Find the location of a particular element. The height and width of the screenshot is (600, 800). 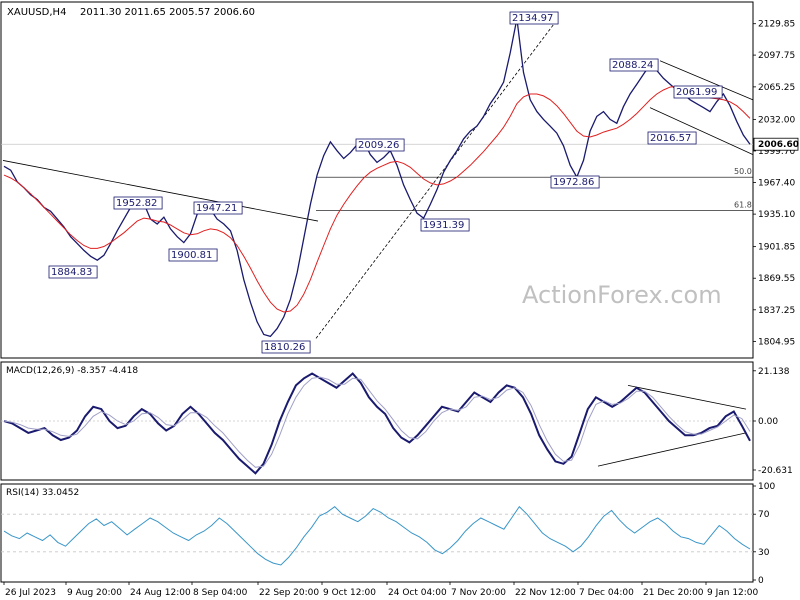

label-2009-26: 2009.26 is located at coordinates (378, 145).